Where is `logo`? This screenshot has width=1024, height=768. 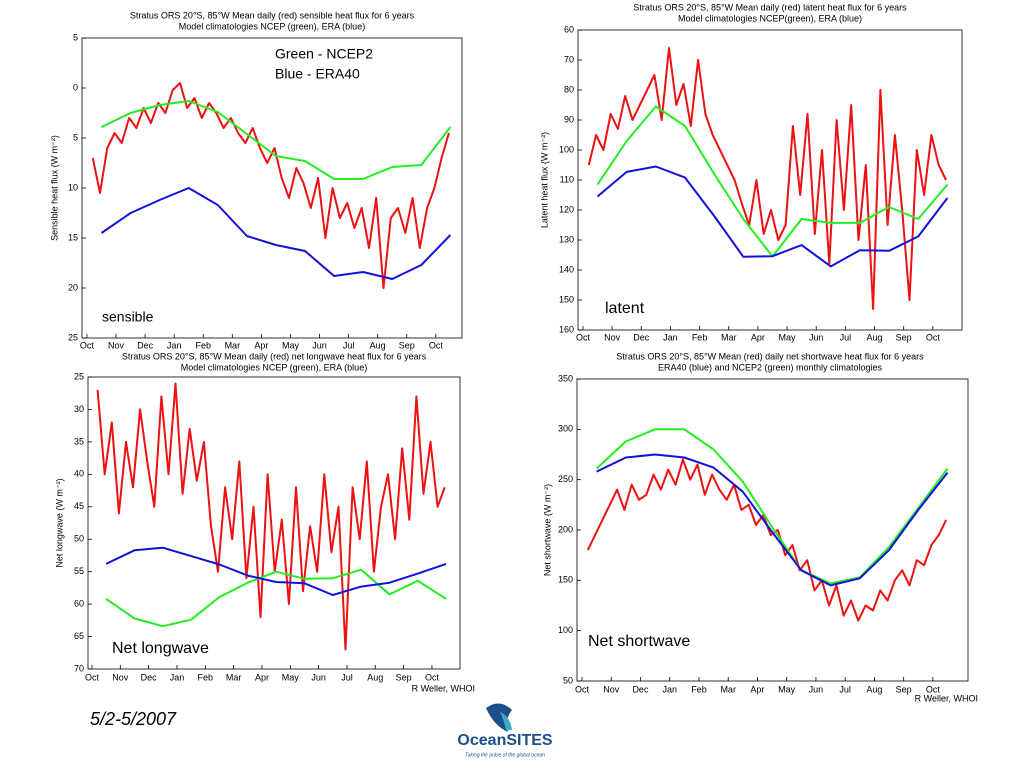
logo is located at coordinates (499, 717).